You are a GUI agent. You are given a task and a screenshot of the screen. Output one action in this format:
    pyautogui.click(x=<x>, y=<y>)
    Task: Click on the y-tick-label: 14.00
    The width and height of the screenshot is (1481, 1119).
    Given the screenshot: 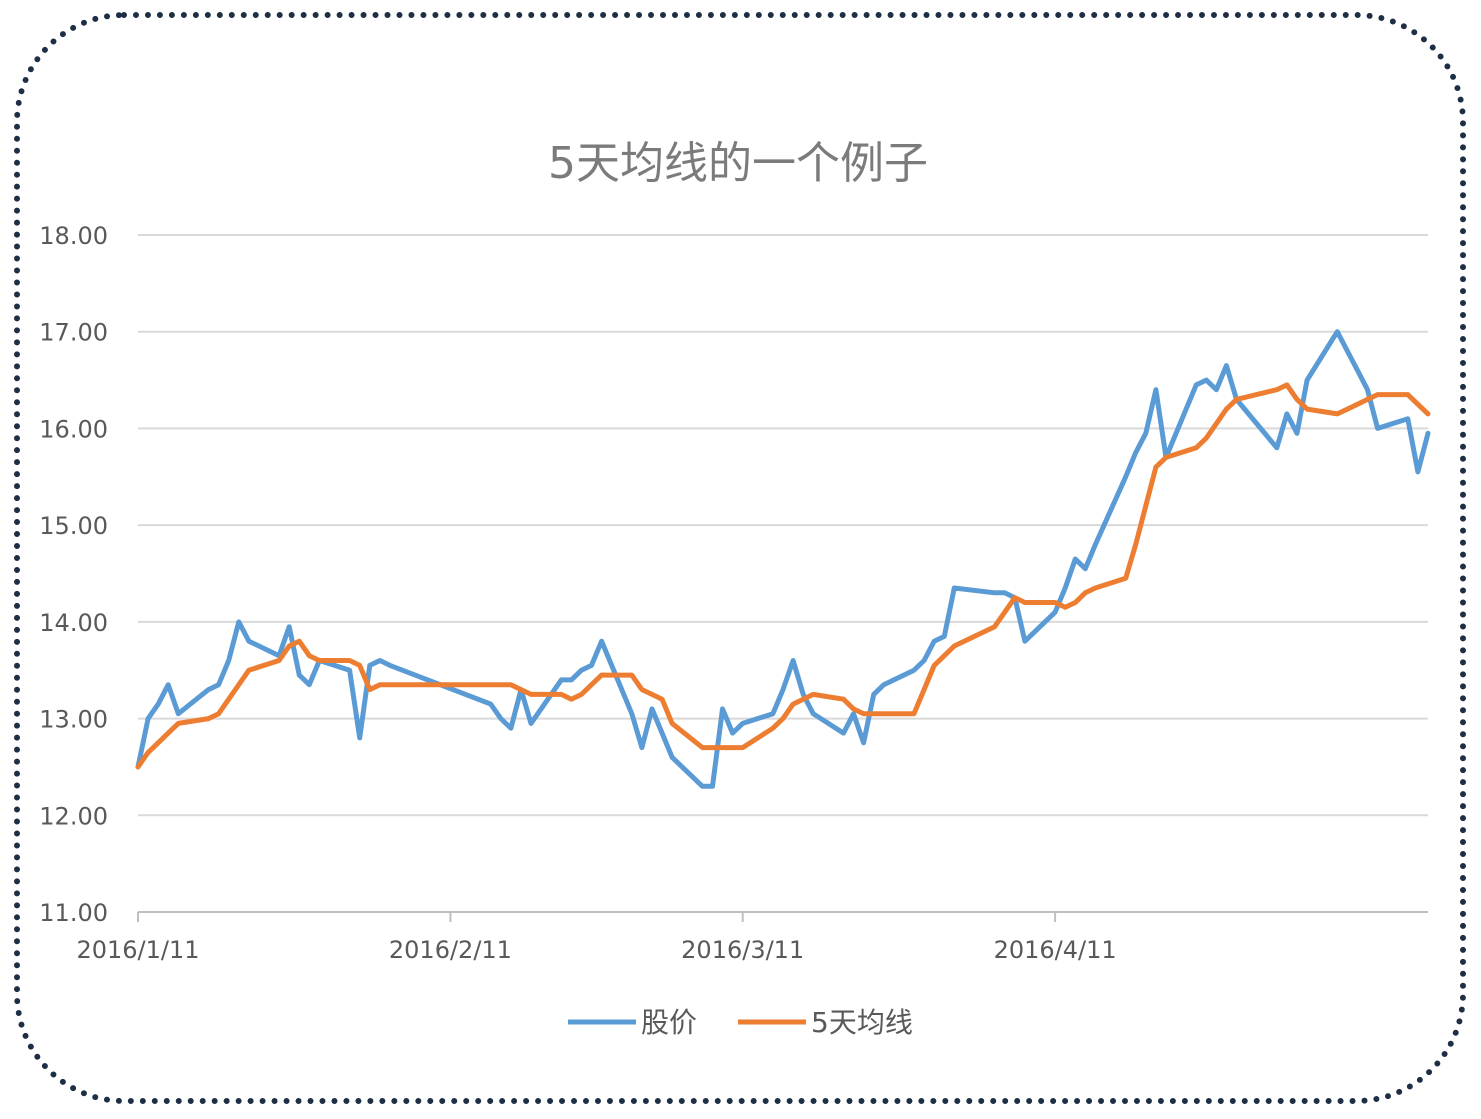 What is the action you would take?
    pyautogui.click(x=73, y=623)
    